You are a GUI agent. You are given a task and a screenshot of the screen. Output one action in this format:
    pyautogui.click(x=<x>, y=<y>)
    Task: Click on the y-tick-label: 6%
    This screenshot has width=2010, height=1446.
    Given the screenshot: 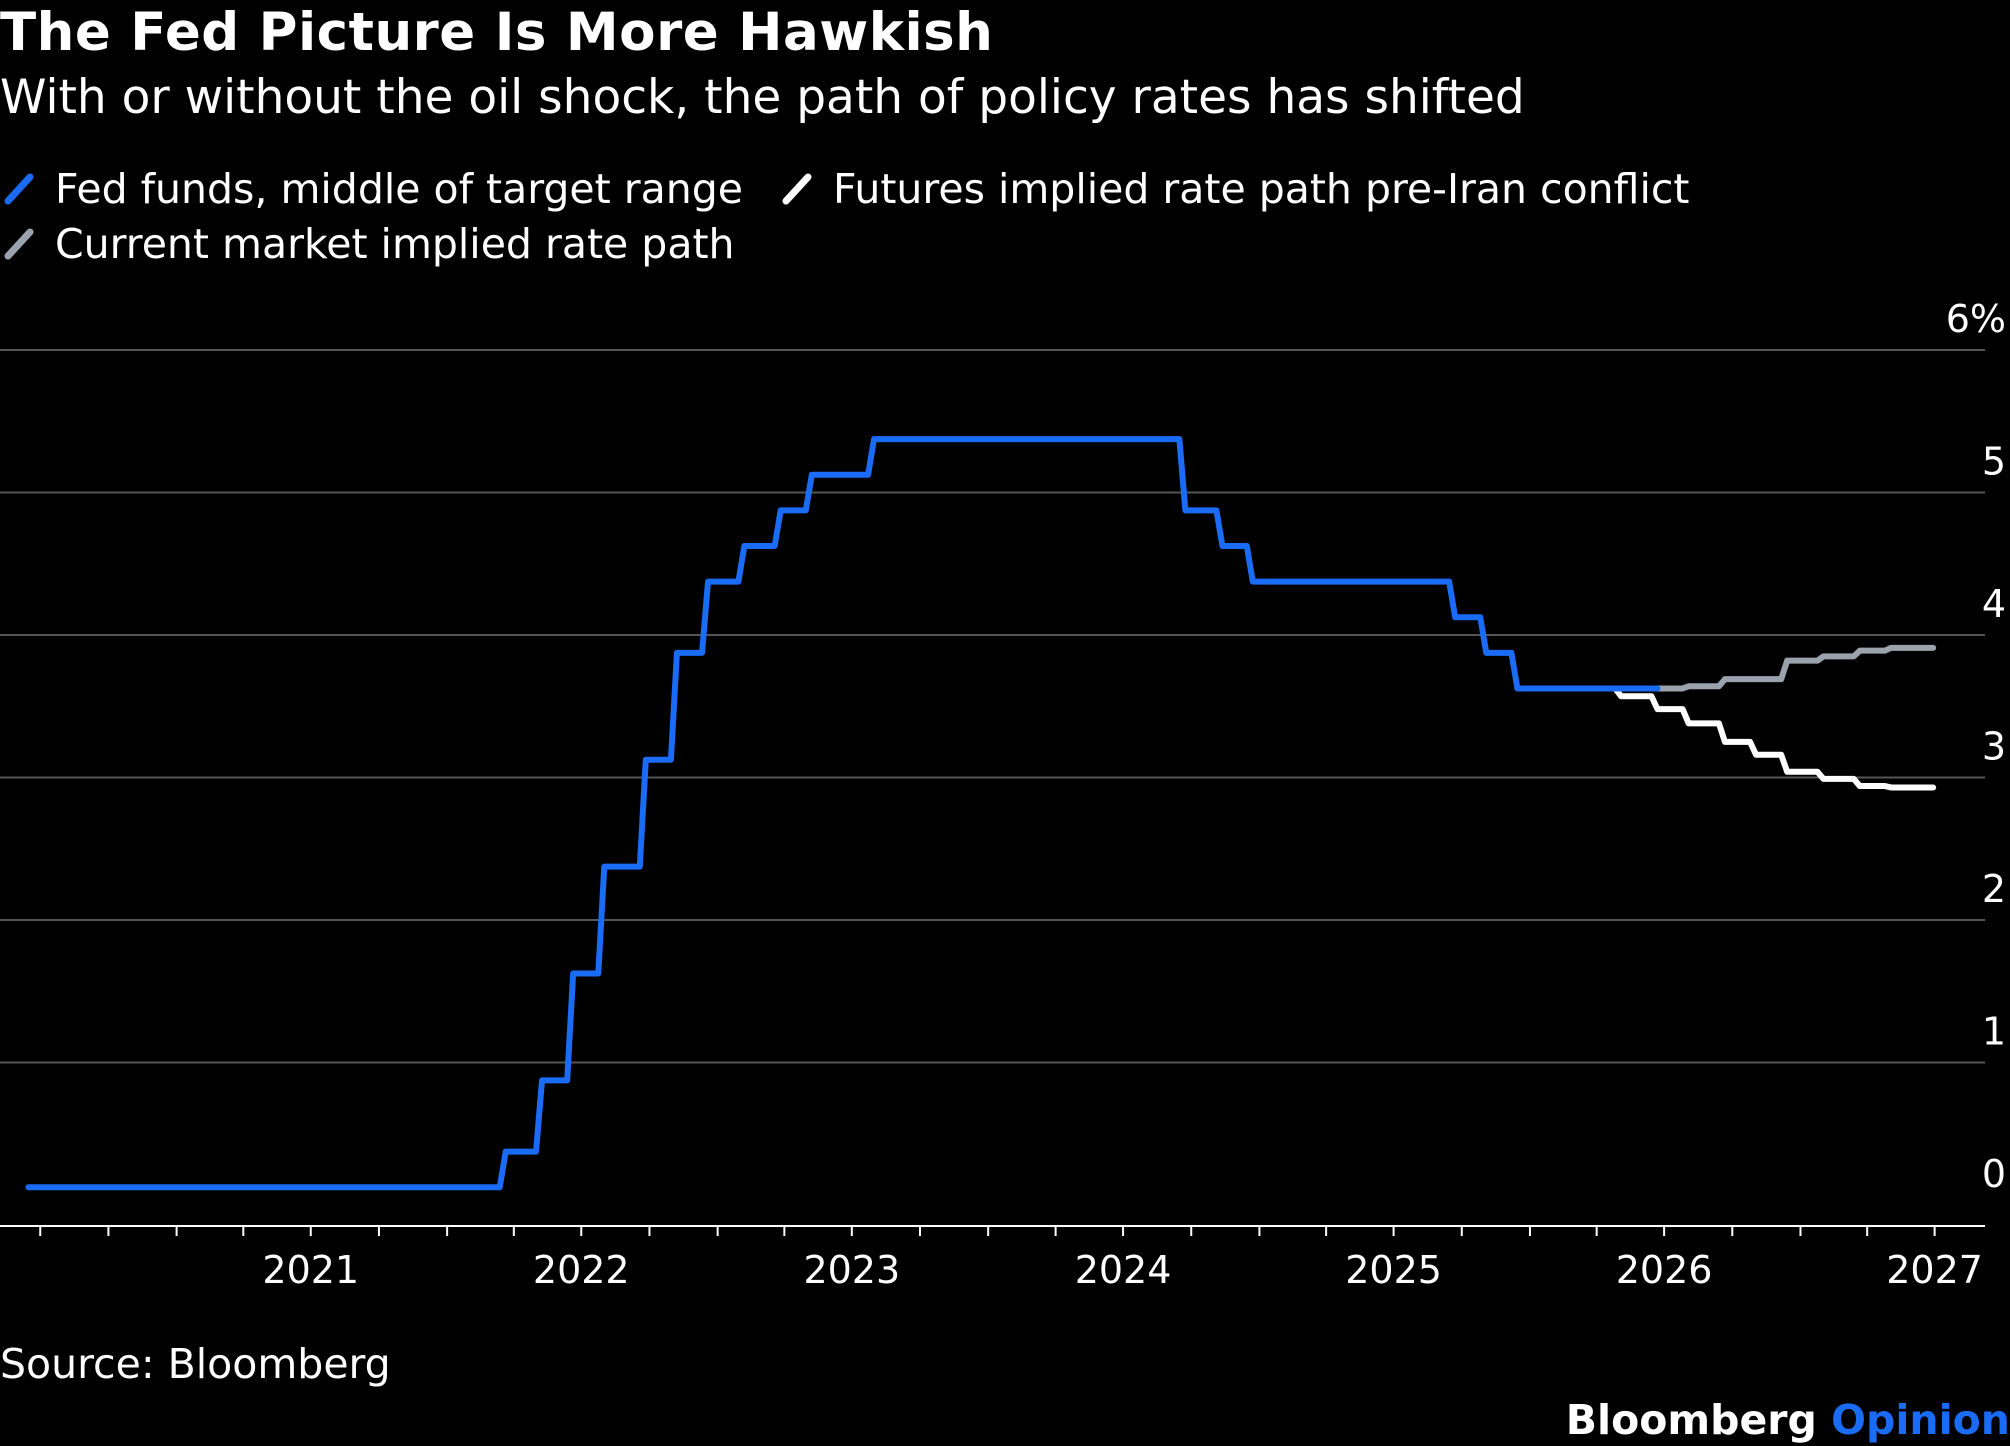 What is the action you would take?
    pyautogui.click(x=1976, y=319)
    